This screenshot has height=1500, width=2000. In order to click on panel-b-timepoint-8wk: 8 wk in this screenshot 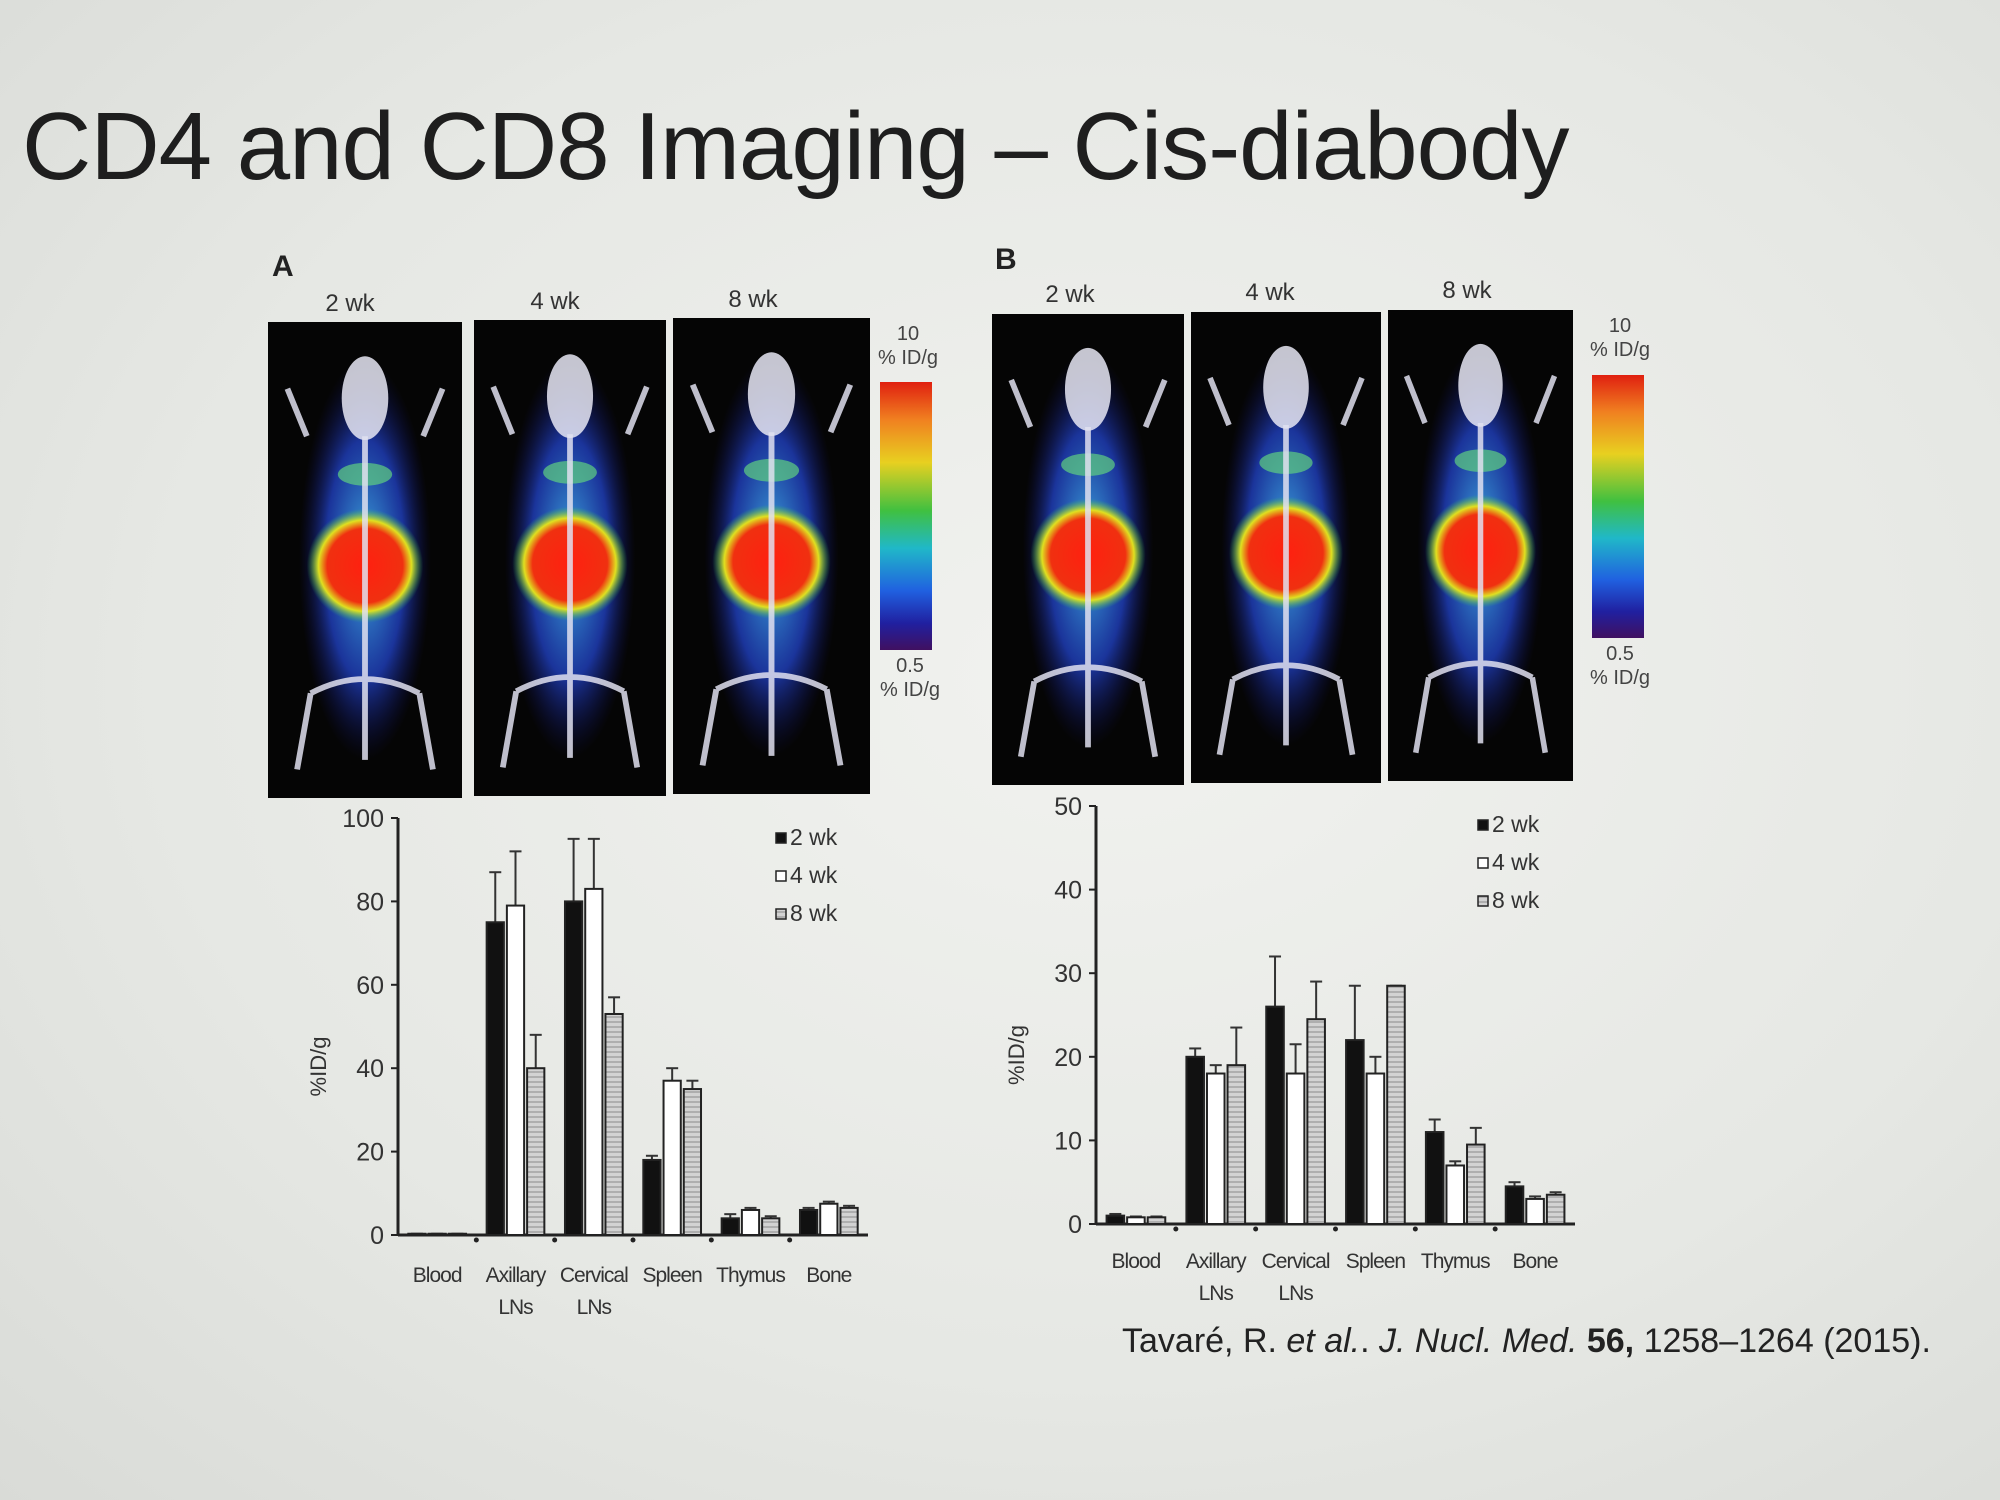, I will do `click(1467, 290)`.